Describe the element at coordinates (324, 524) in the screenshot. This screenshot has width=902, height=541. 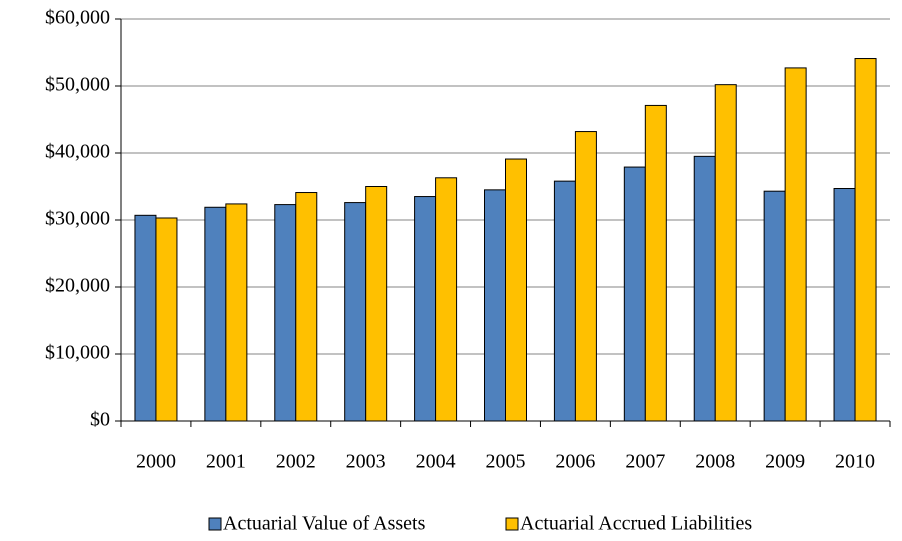
I see `legend-label: Actuarial Value of Assets` at that location.